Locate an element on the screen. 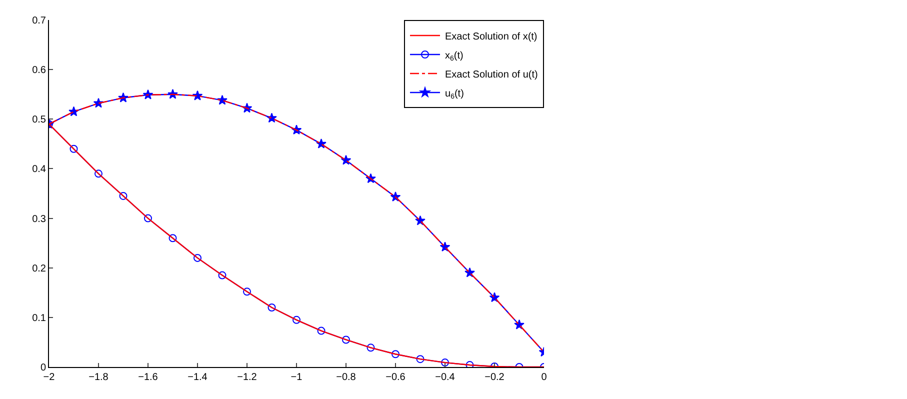 This screenshot has width=907, height=399. y-tick-label: 0.5 is located at coordinates (39, 120).